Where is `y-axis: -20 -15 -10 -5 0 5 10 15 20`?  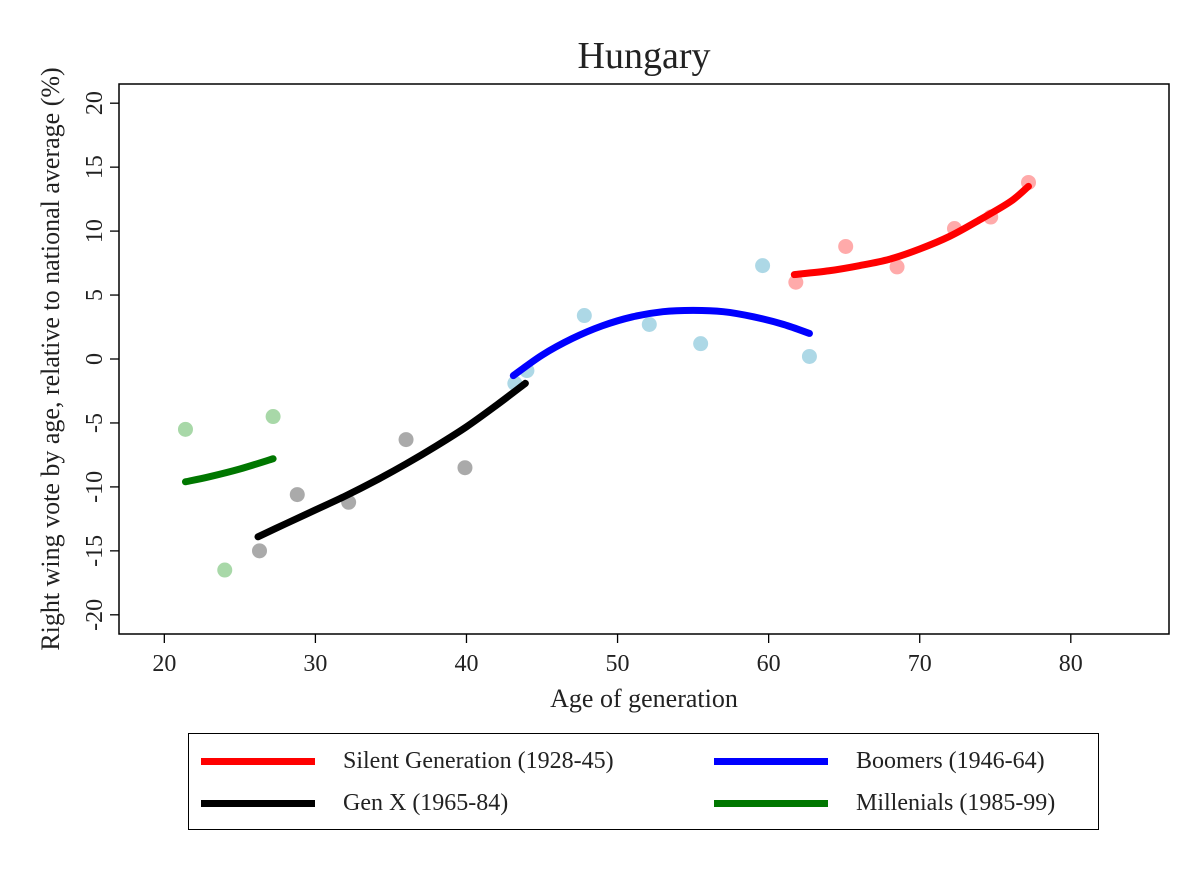 y-axis: -20 -15 -10 -5 0 5 10 15 20 is located at coordinates (100, 361).